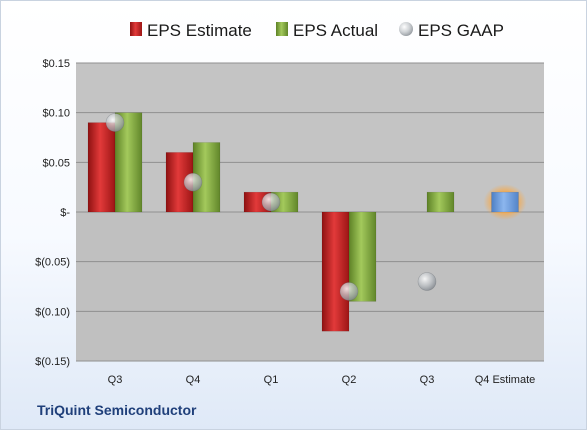 The image size is (587, 430). I want to click on y-tick-label: $(0.10), so click(52, 312).